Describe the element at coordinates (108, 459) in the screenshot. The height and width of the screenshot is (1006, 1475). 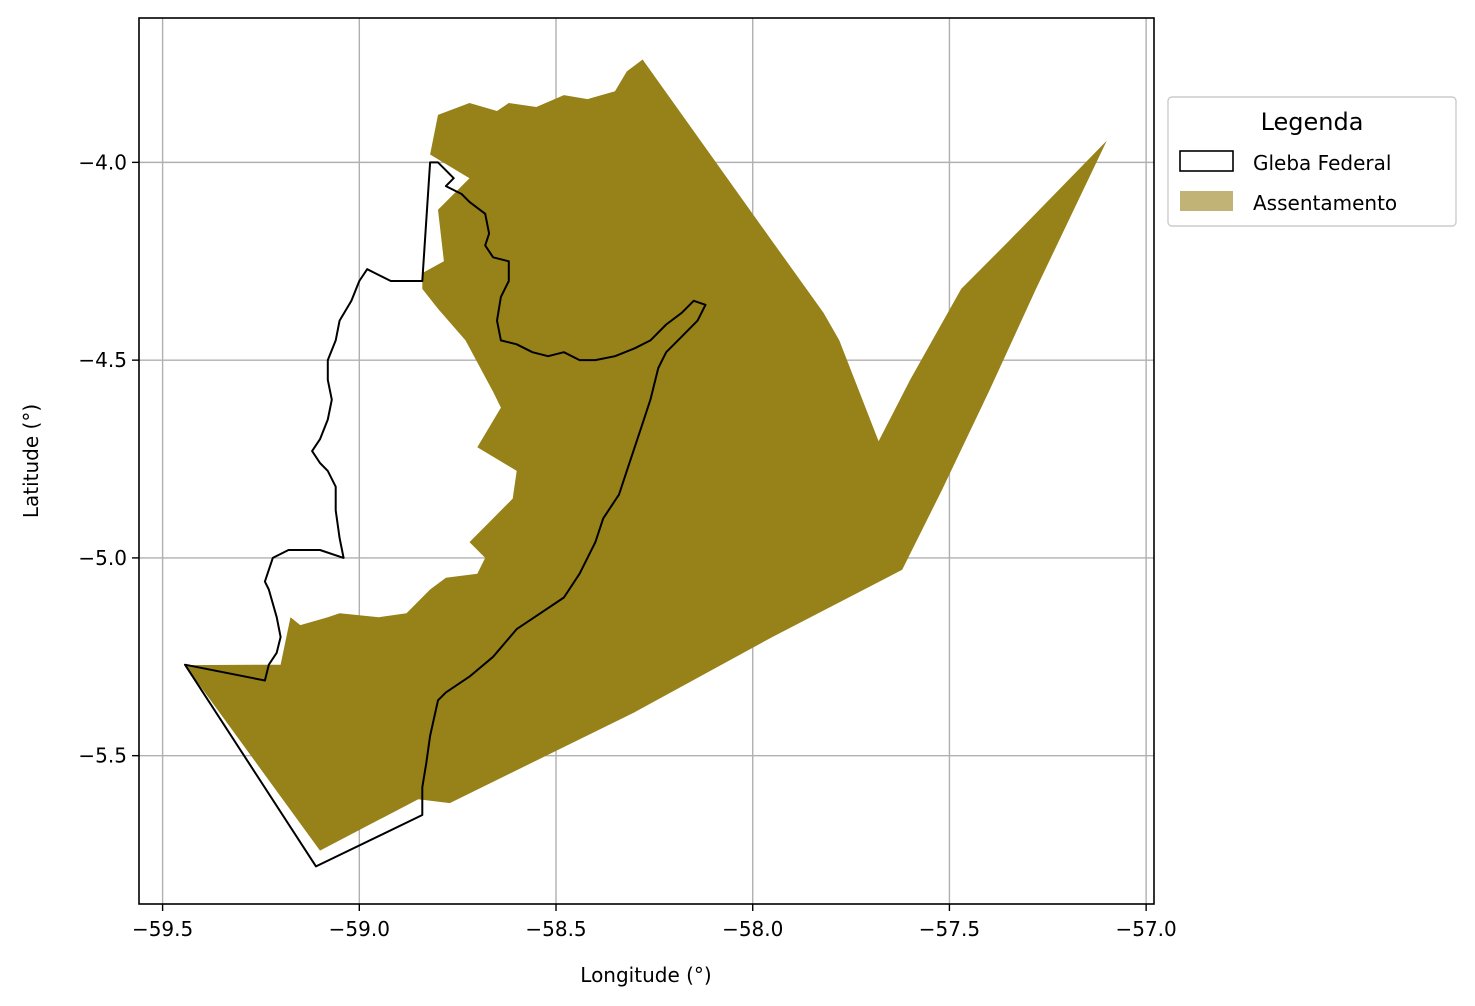
I see `y-axis-ticks: −4.0 −4.5 −5.0 −5.5` at that location.